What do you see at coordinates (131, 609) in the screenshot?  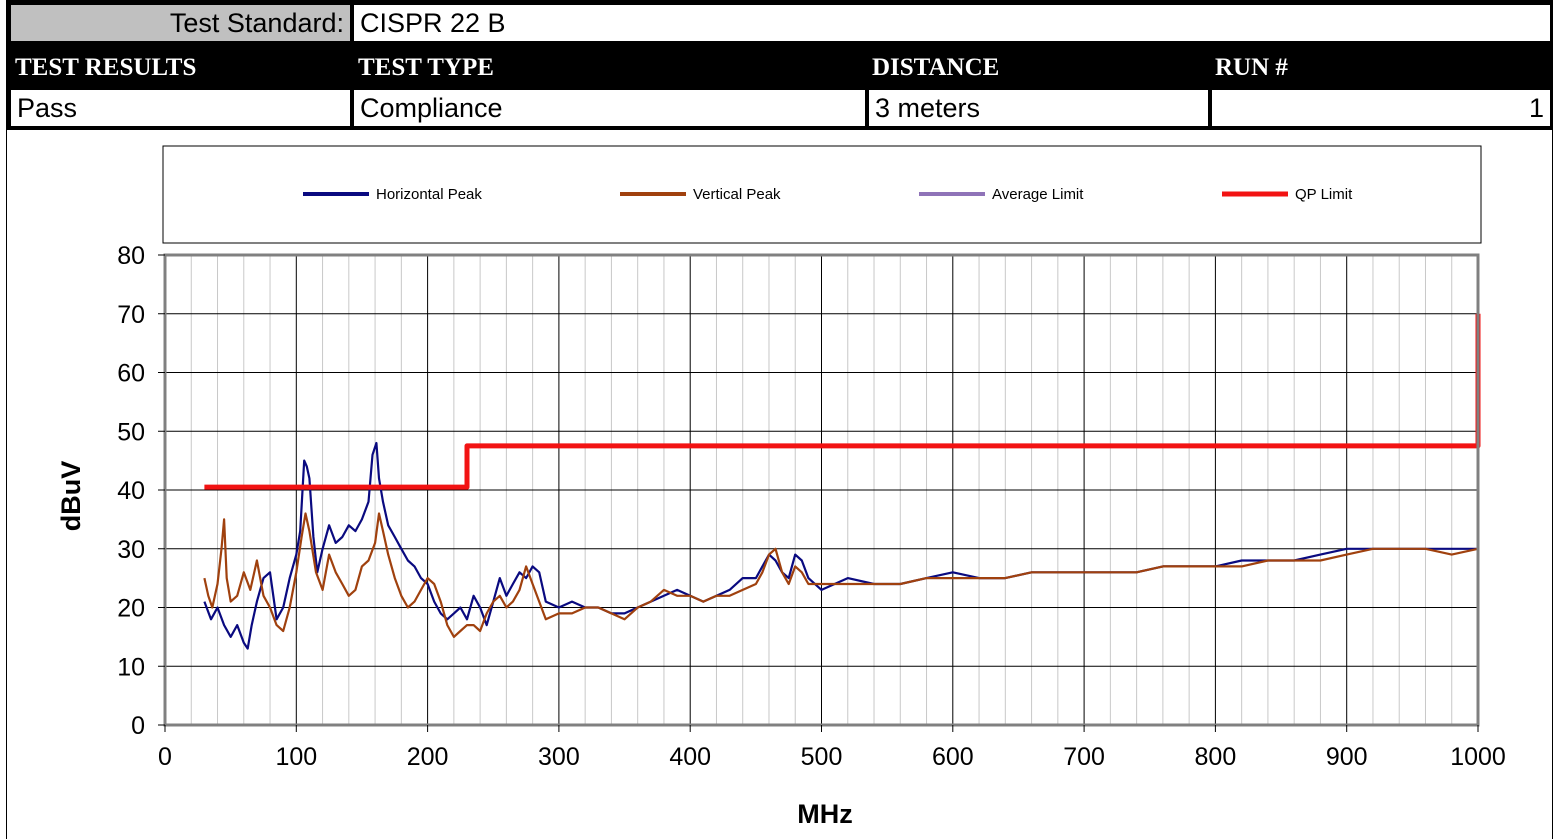 I see `y-tick-label: 20` at bounding box center [131, 609].